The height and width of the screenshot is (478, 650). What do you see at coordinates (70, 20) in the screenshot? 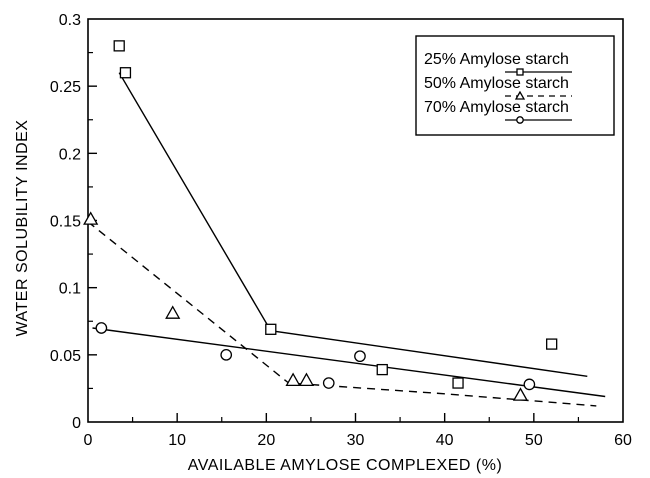
I see `y-tick-label: 0.3` at bounding box center [70, 20].